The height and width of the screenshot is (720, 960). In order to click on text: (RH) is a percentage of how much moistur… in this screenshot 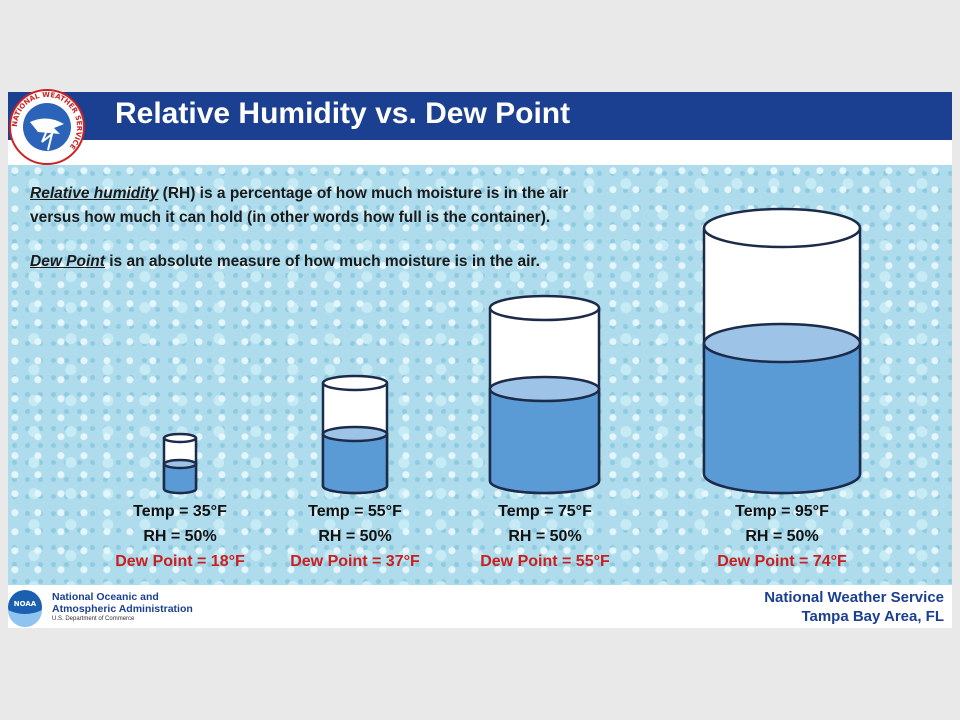, I will do `click(365, 193)`.